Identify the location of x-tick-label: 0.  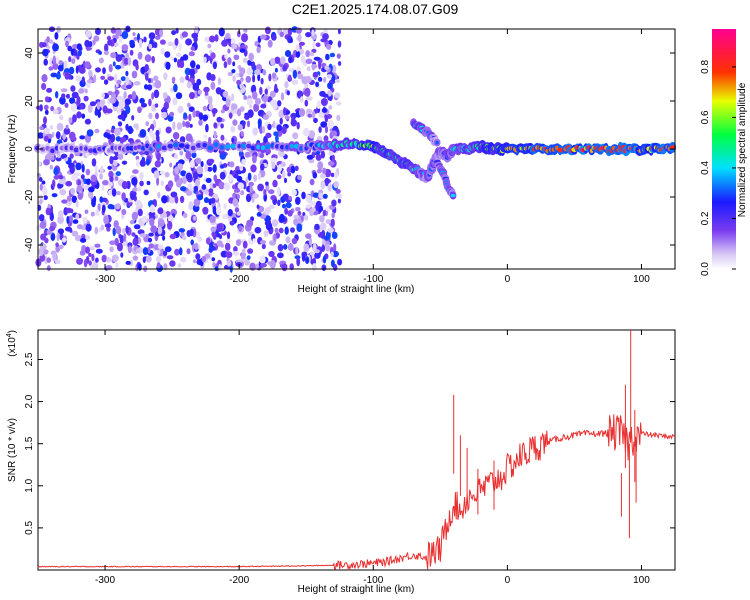
(508, 580).